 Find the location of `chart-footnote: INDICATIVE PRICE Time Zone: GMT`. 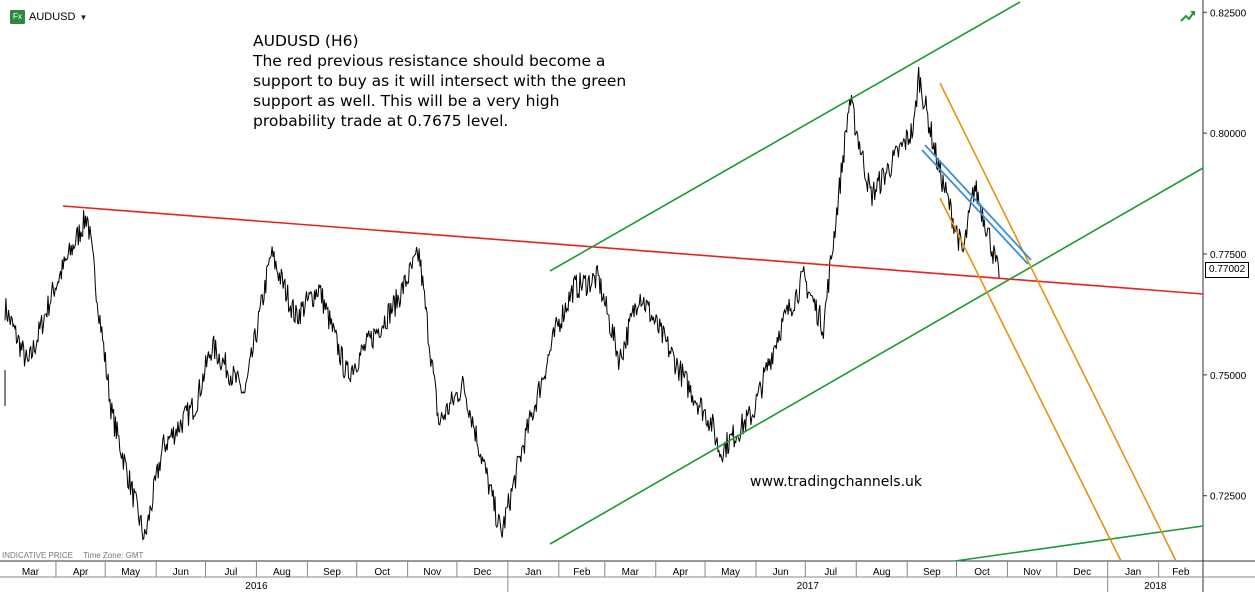

chart-footnote: INDICATIVE PRICE Time Zone: GMT is located at coordinates (72, 555).